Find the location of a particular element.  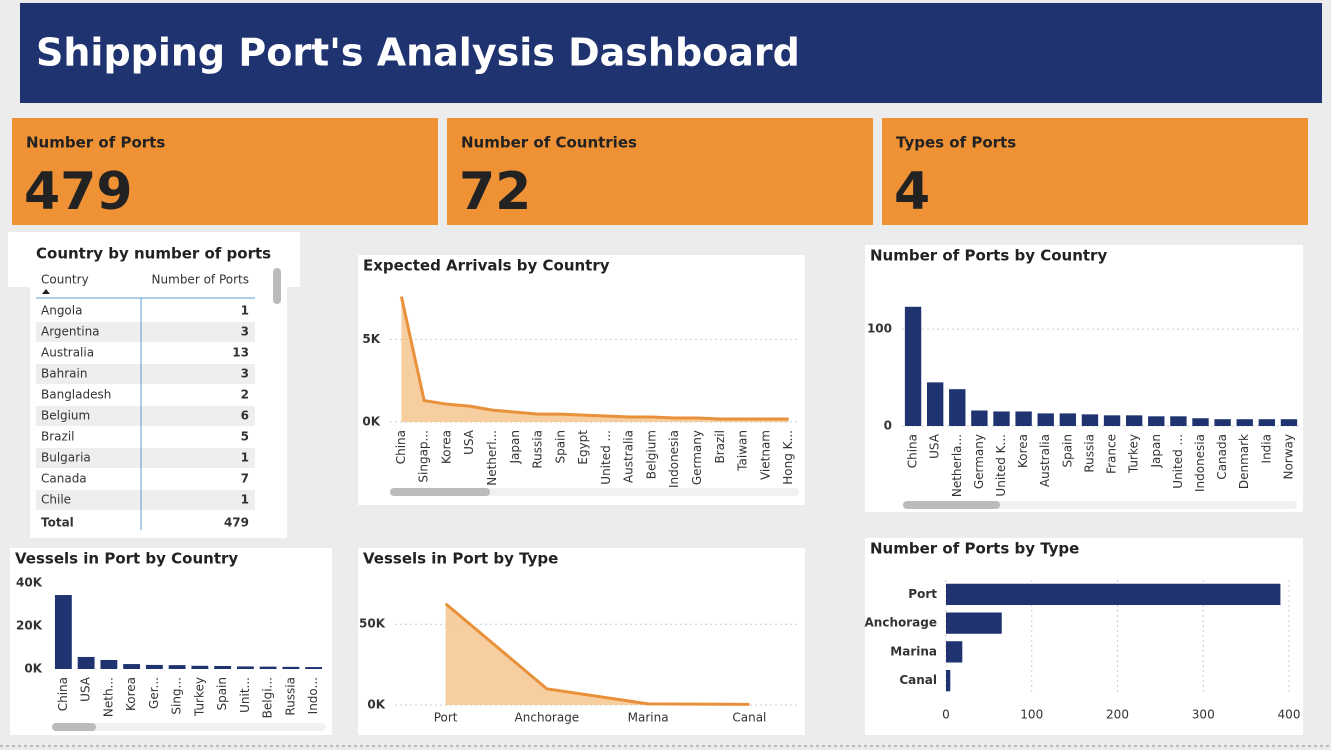

line is located at coordinates (594, 358).